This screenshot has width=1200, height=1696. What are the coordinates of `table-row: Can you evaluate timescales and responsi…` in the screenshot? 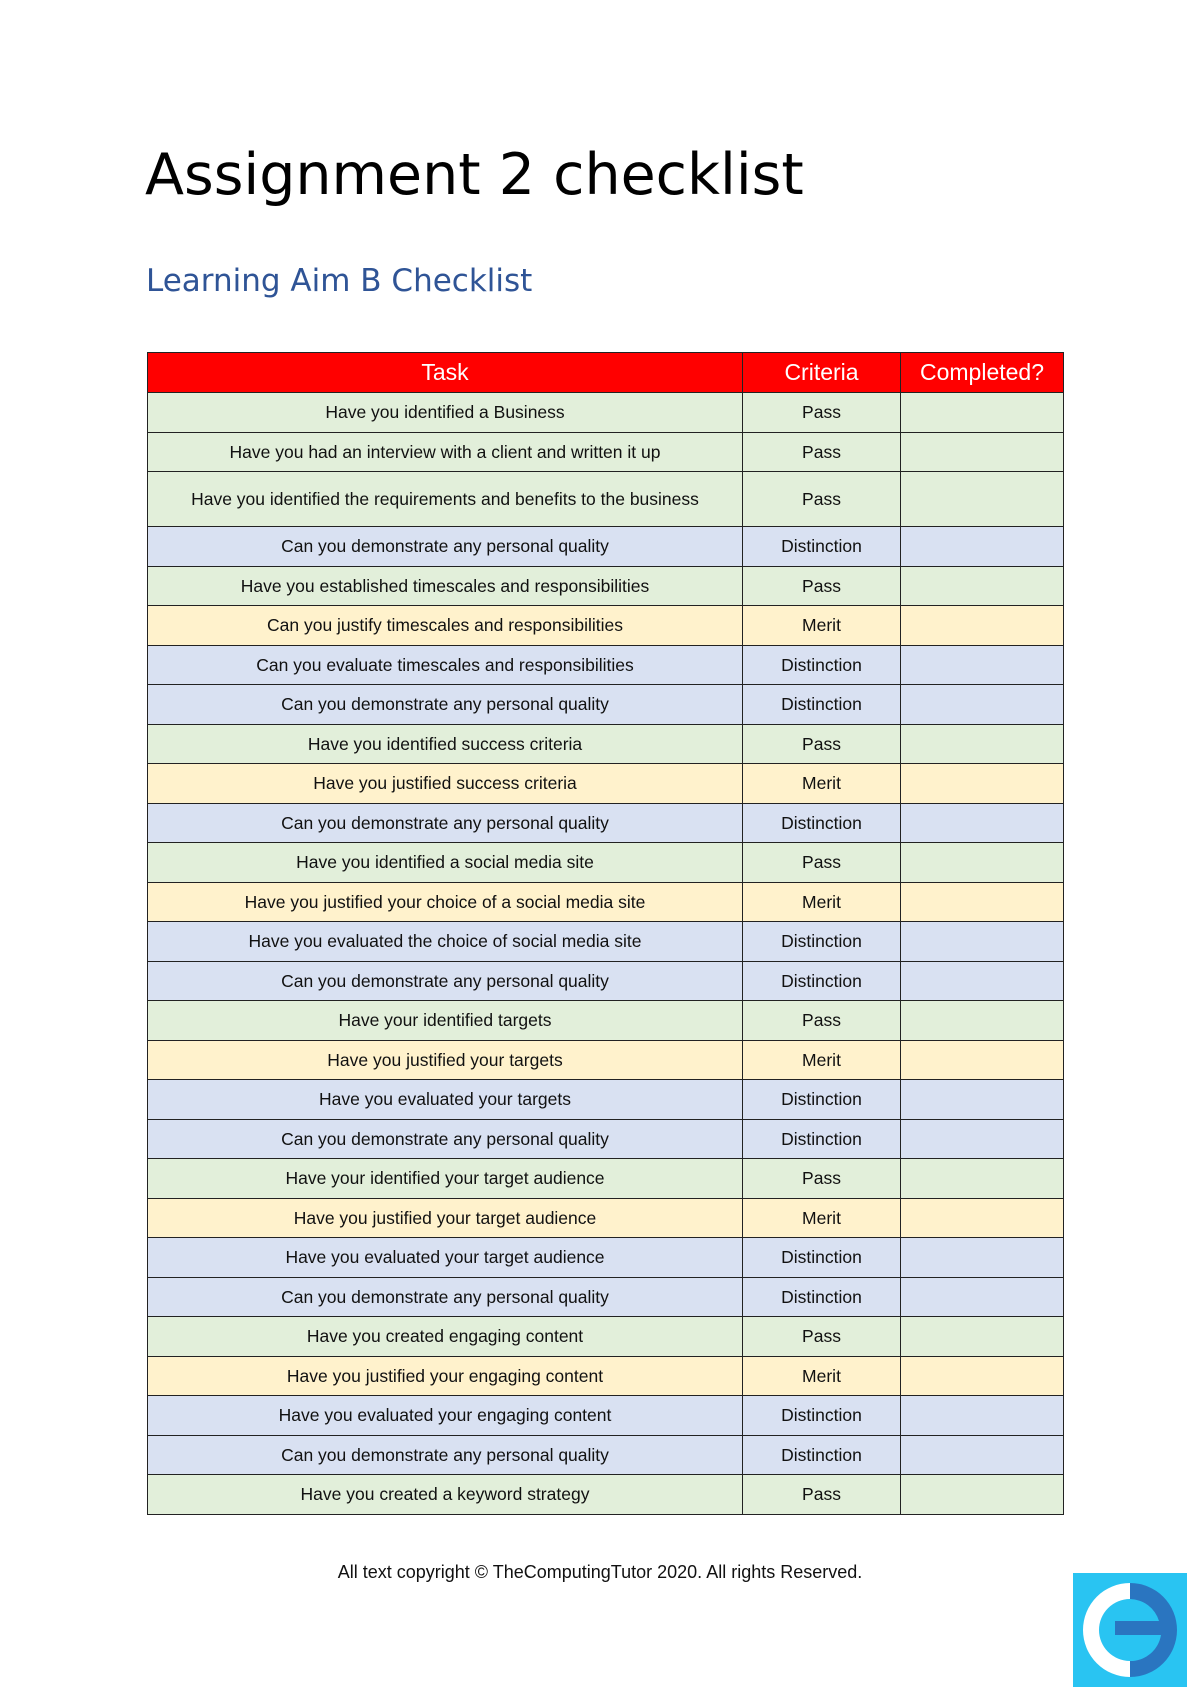 It's located at (605, 664).